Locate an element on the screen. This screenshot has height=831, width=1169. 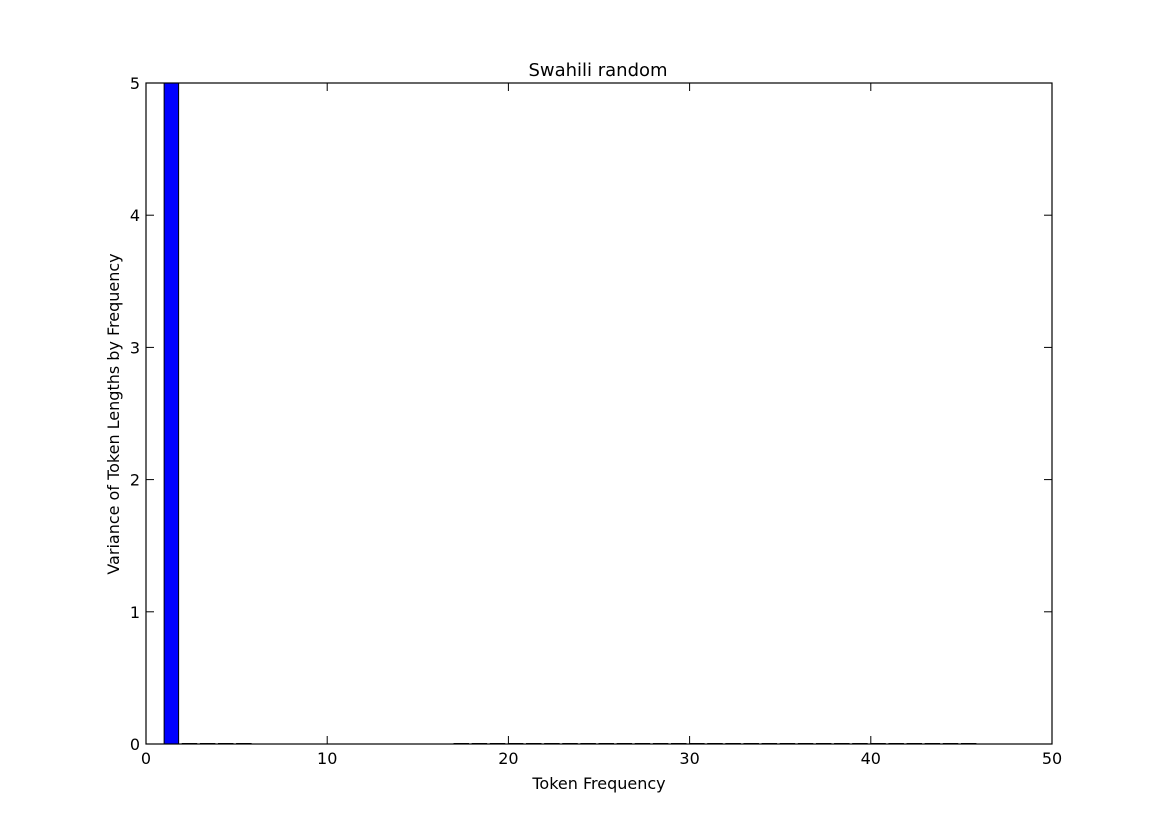
x-tick-label: 40 is located at coordinates (871, 758).